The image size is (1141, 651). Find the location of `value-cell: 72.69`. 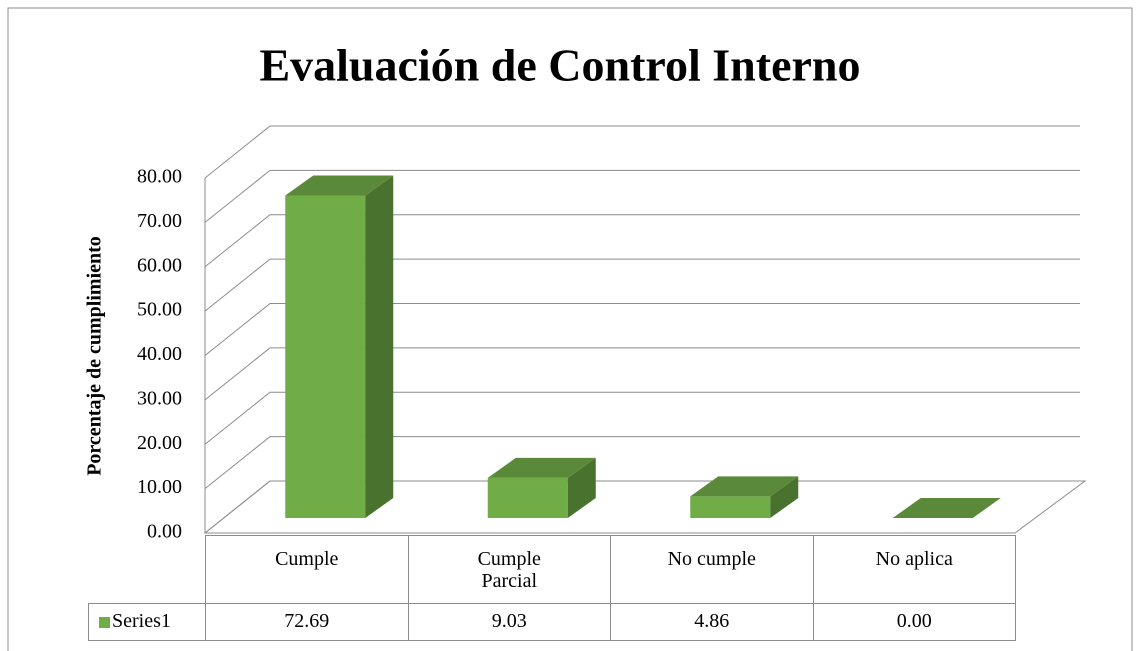

value-cell: 72.69 is located at coordinates (307, 622).